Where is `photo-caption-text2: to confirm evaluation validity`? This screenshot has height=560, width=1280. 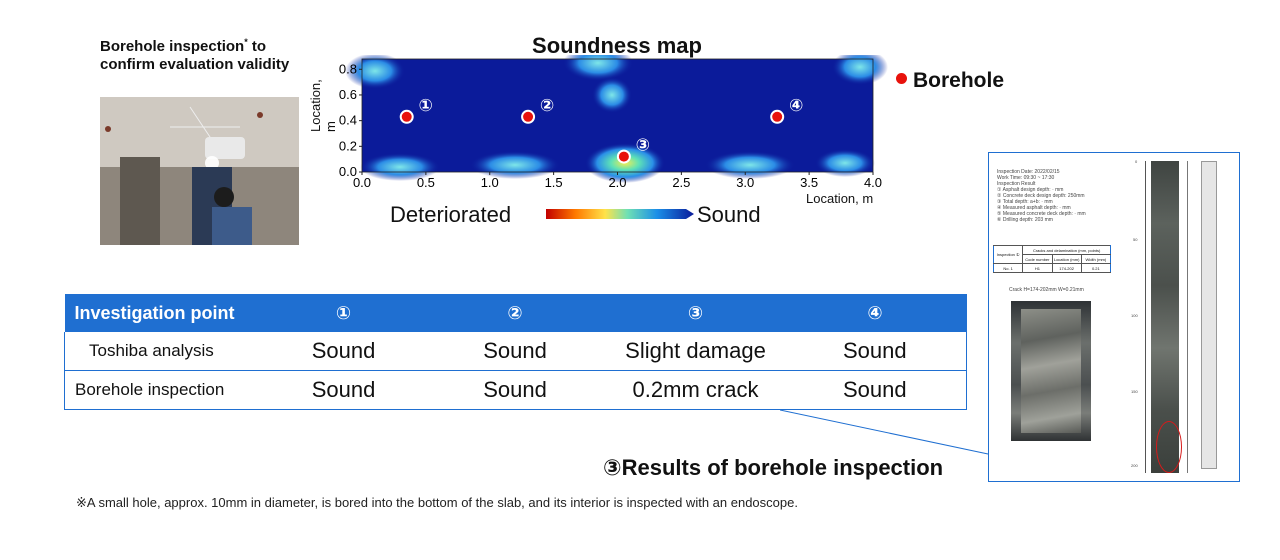 photo-caption-text2: to confirm evaluation validity is located at coordinates (195, 55).